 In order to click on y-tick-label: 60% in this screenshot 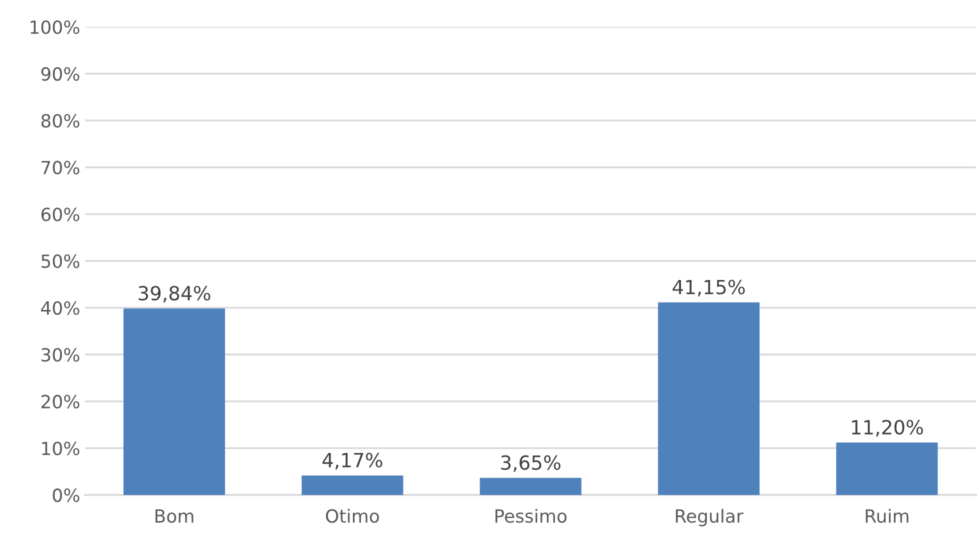, I will do `click(60, 215)`.